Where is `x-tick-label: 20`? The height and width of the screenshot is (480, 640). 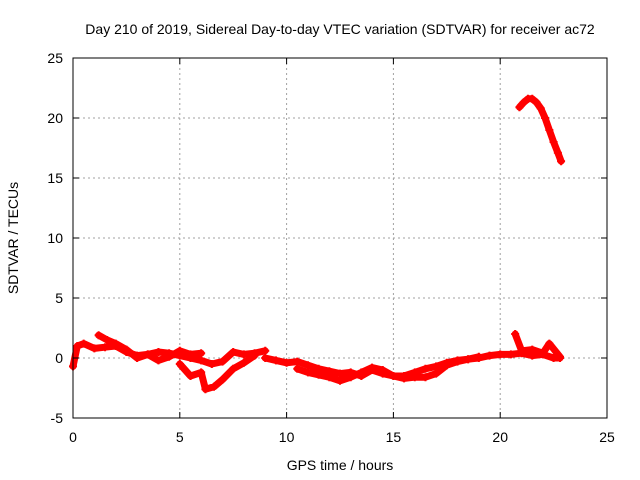 x-tick-label: 20 is located at coordinates (500, 437).